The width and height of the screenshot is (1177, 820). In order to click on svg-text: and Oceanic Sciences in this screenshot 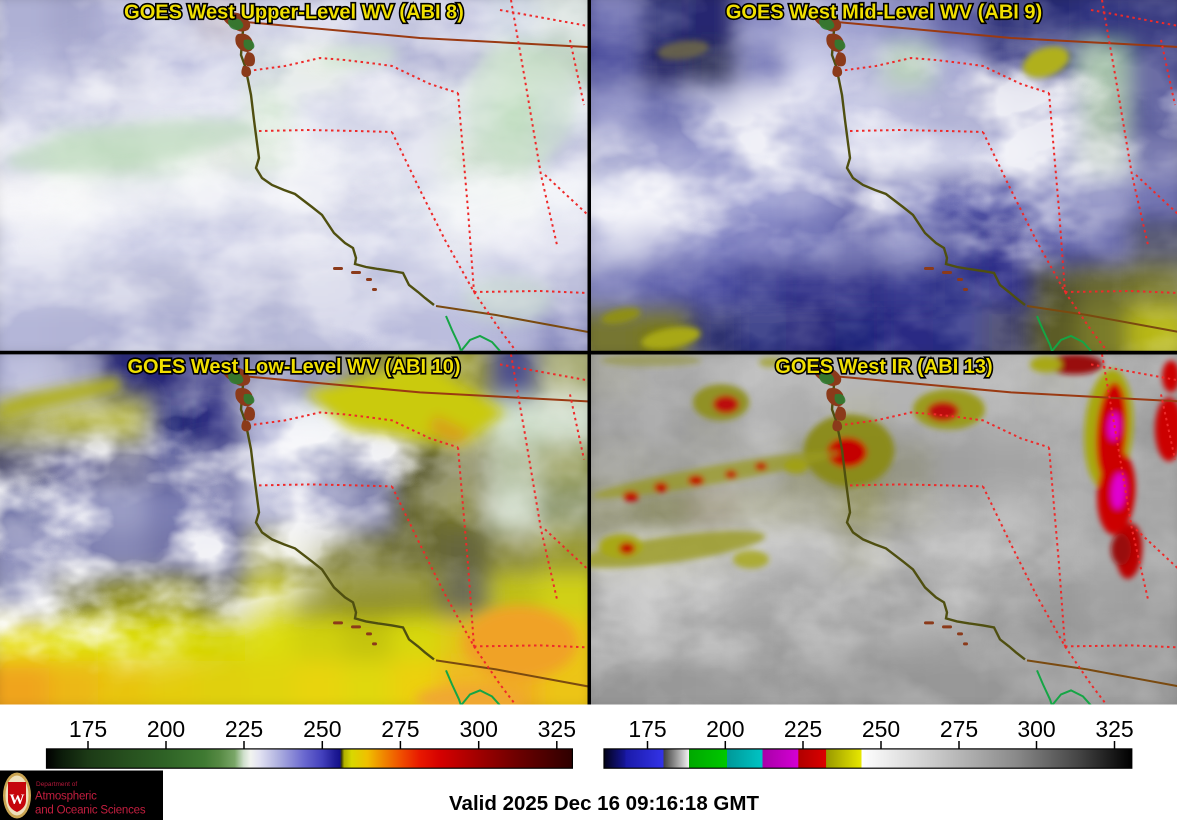, I will do `click(90, 811)`.